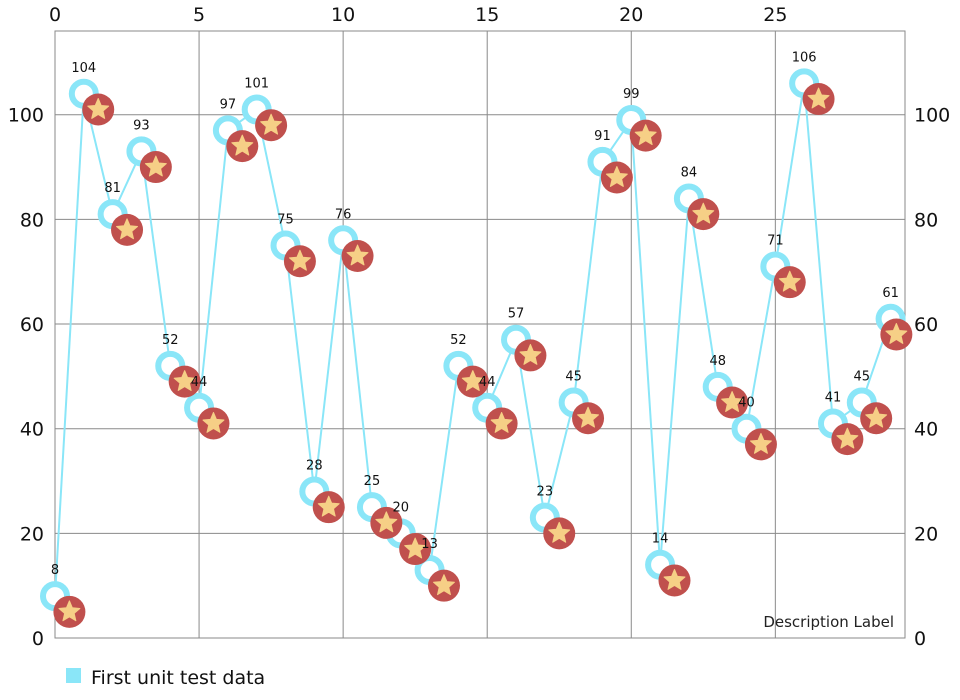 The width and height of the screenshot is (960, 700). What do you see at coordinates (141, 125) in the screenshot?
I see `data-label: 93` at bounding box center [141, 125].